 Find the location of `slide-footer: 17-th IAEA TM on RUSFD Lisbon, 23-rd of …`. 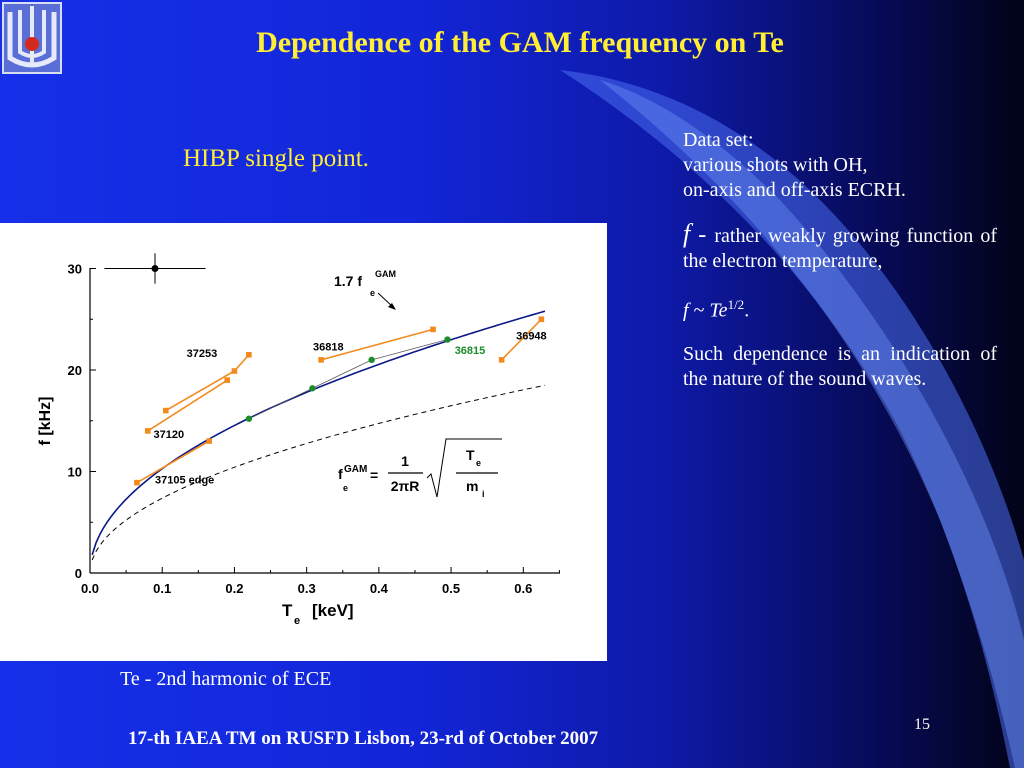

slide-footer: 17-th IAEA TM on RUSFD Lisbon, 23-rd of … is located at coordinates (363, 738).